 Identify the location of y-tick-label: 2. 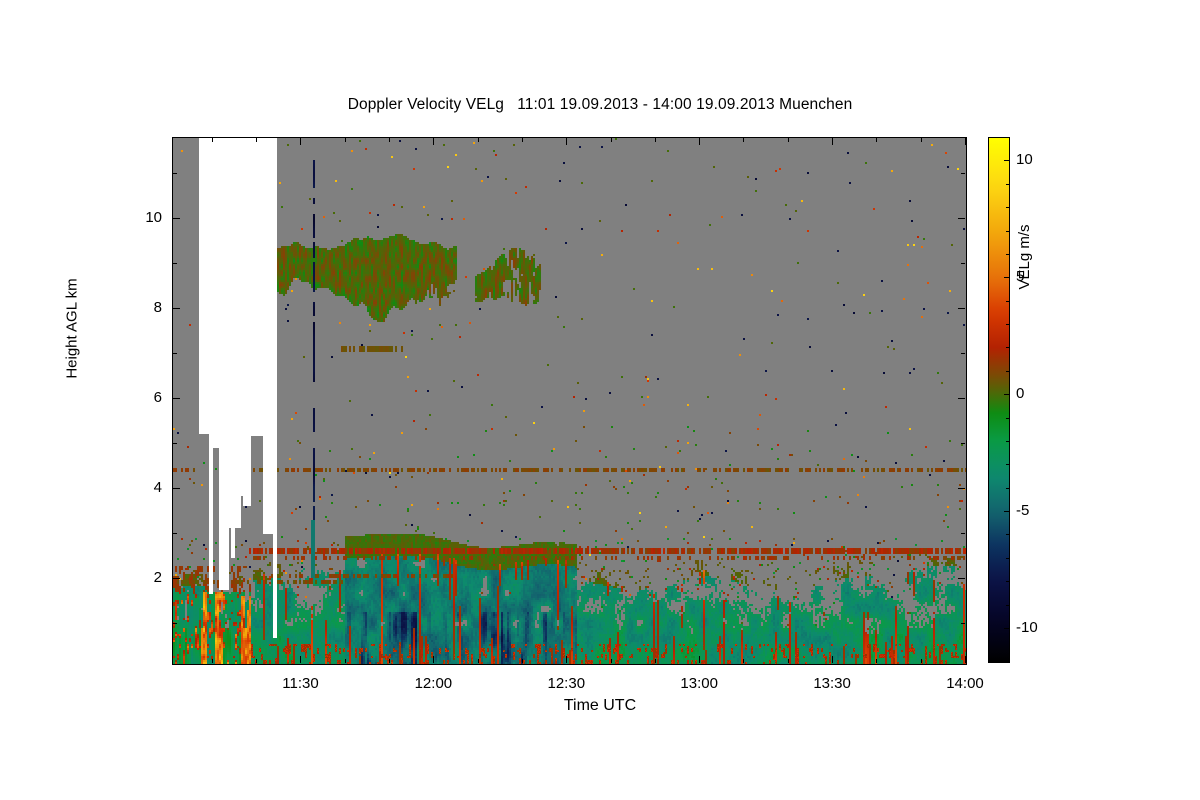
(157, 577).